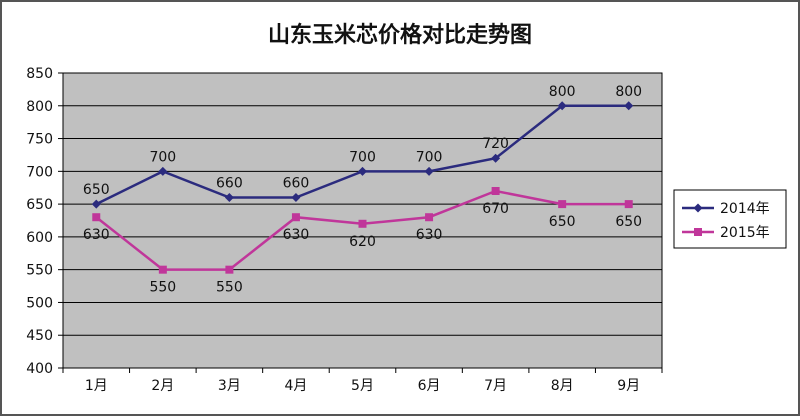 The image size is (800, 420). Describe the element at coordinates (495, 209) in the screenshot. I see `data-label: 670` at that location.